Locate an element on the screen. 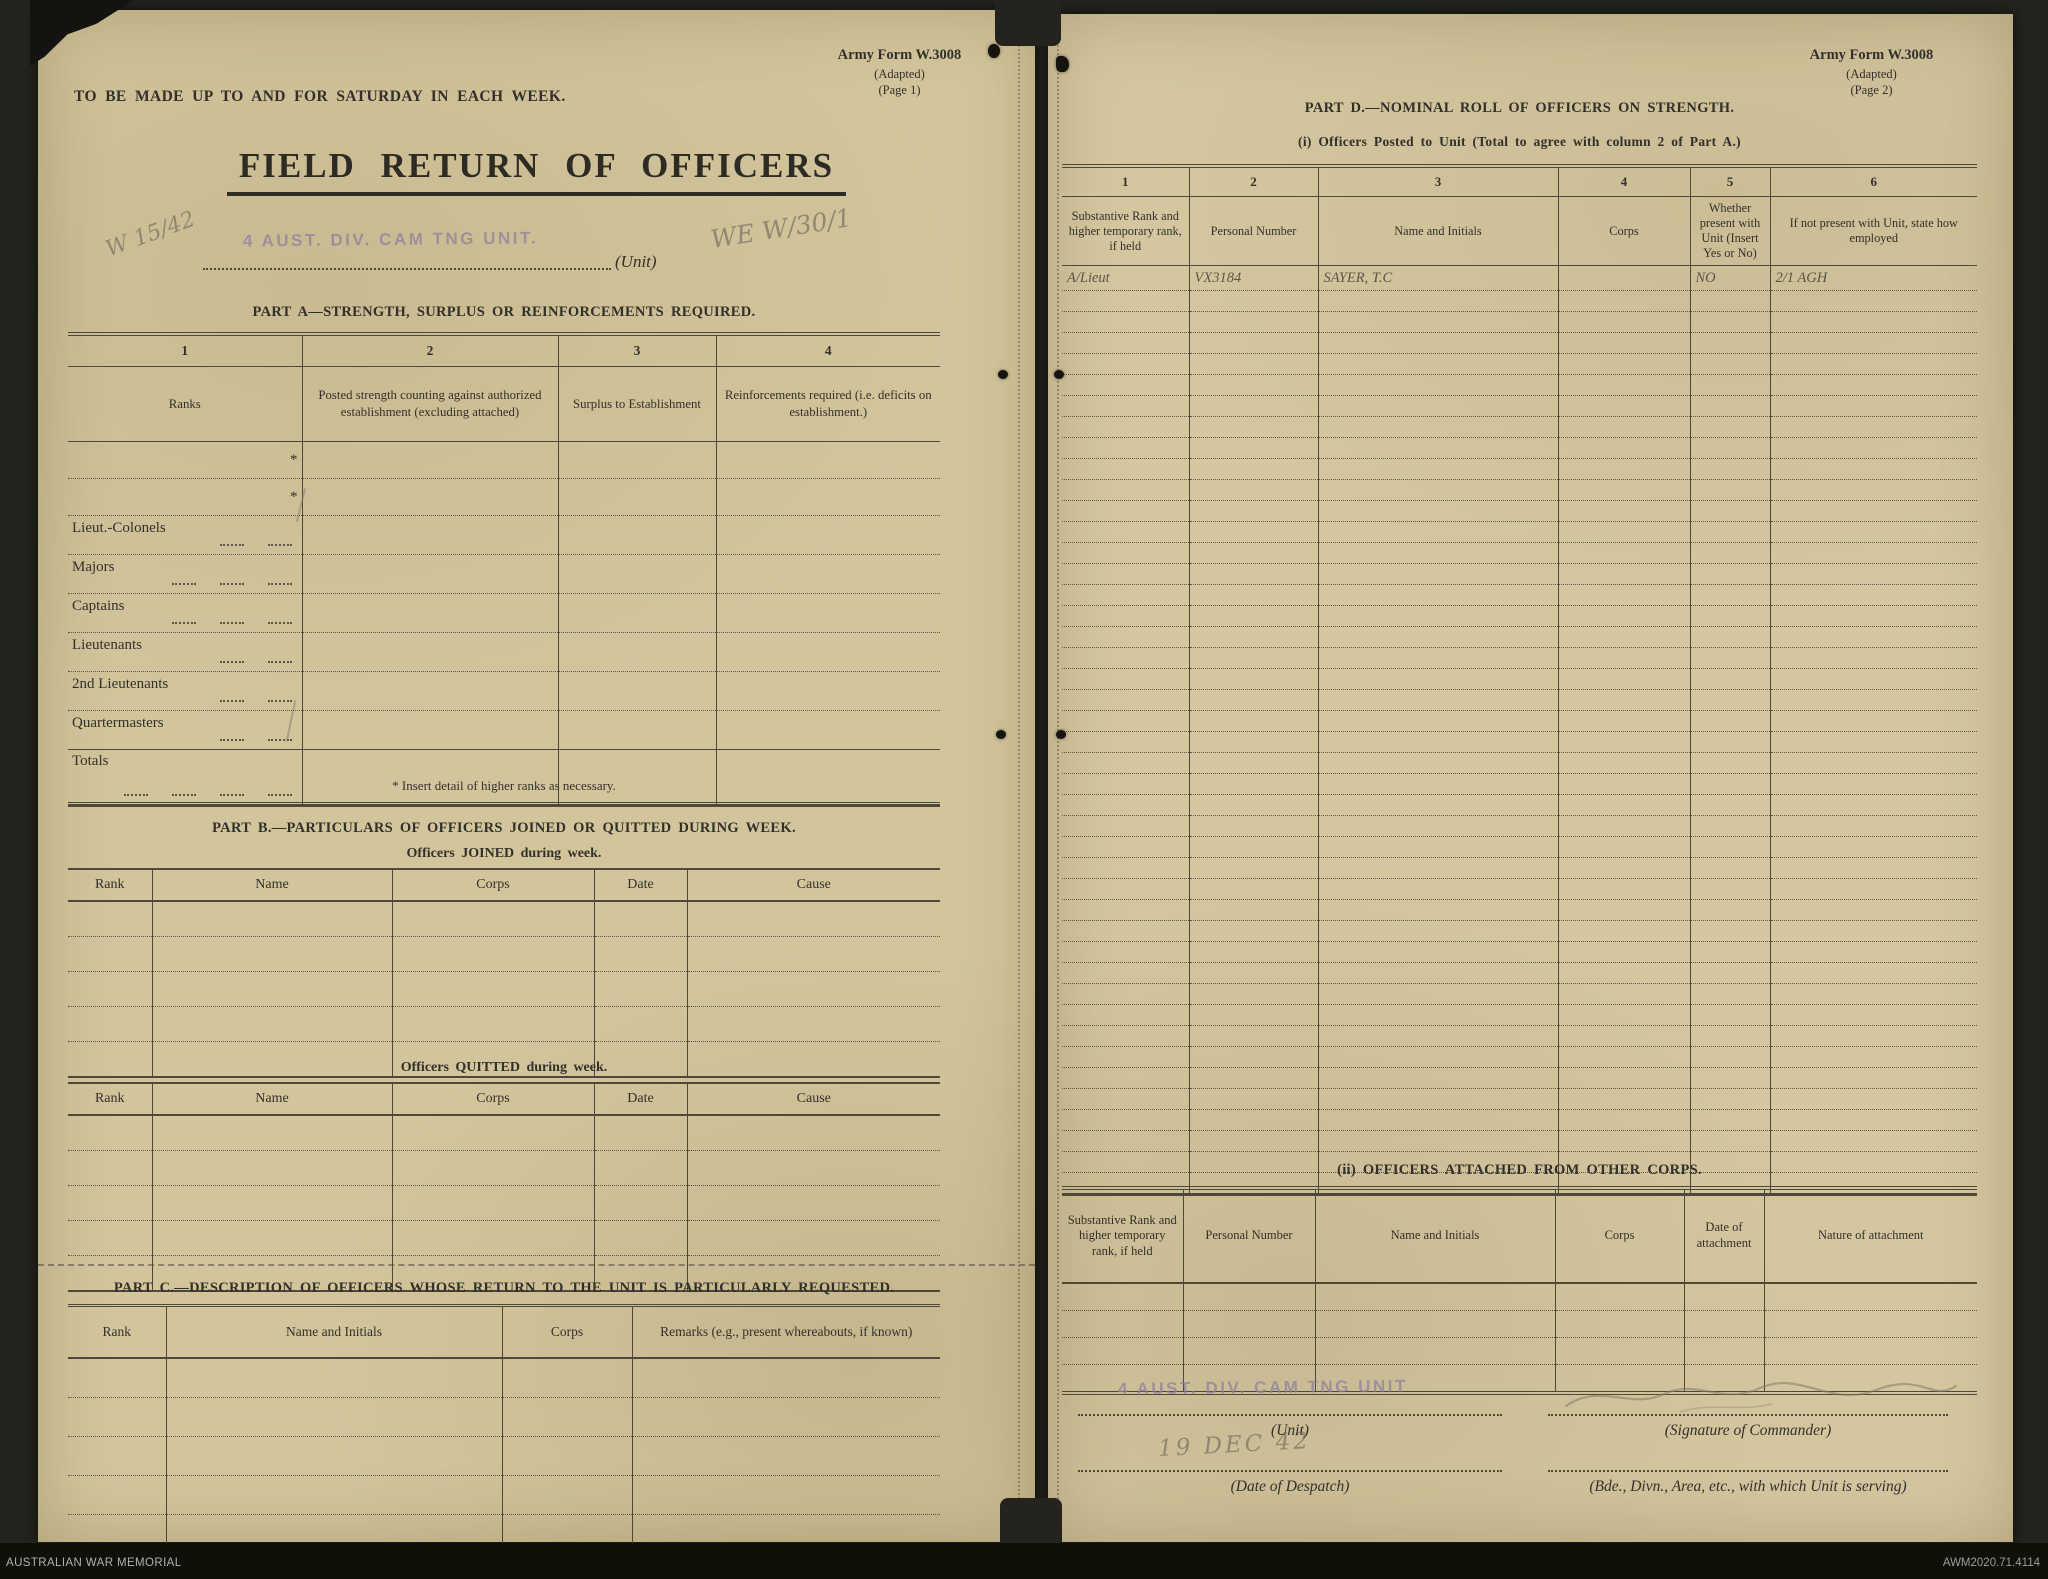 The image size is (2048, 1579). title-row: FIELD RETURN OF OFFICERS is located at coordinates (536, 171).